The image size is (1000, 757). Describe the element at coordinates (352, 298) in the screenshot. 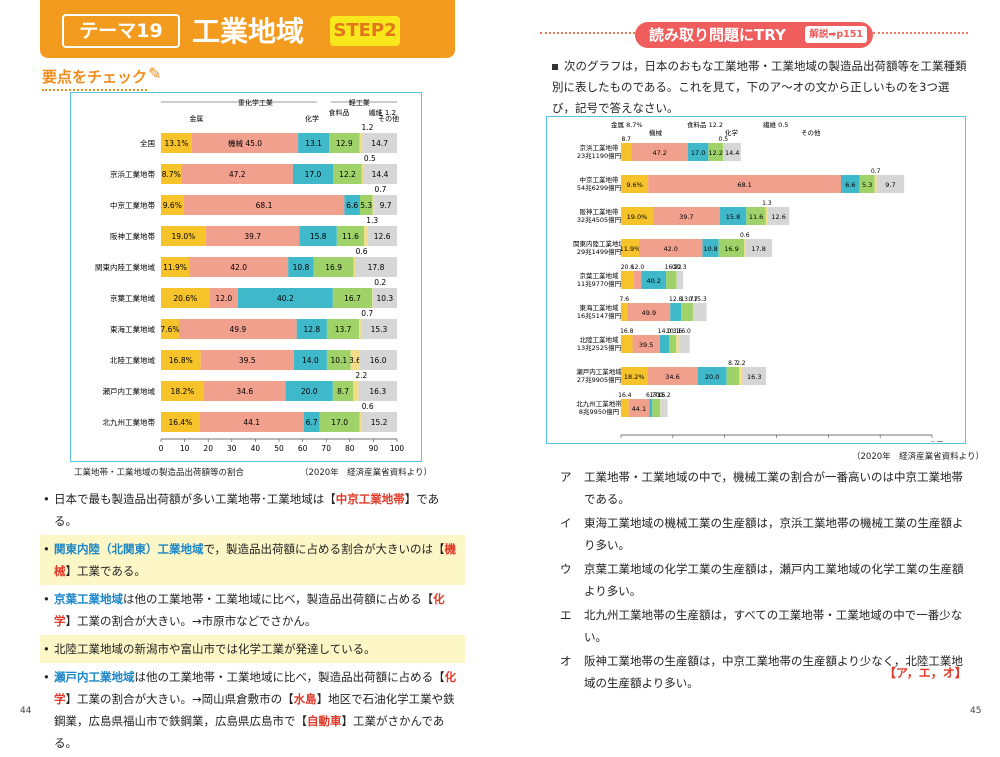

I see `data-label: 16.7` at that location.